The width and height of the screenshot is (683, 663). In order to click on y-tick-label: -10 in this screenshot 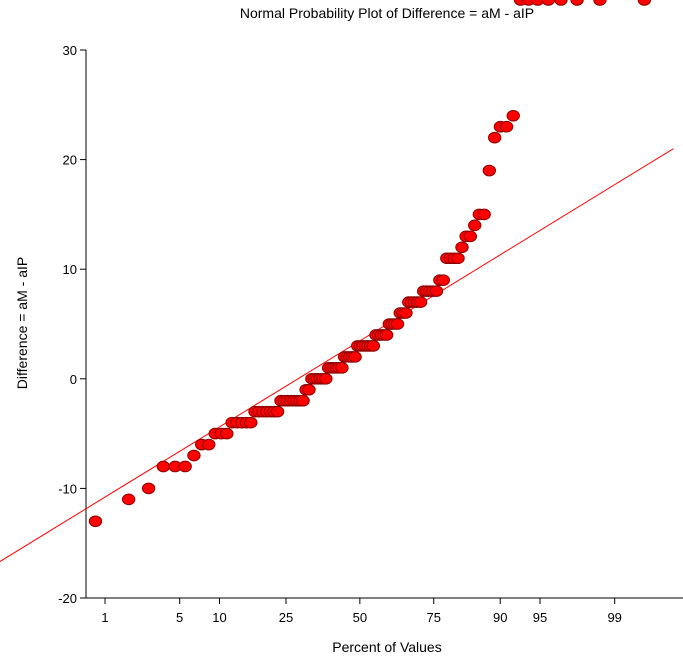, I will do `click(67, 488)`.